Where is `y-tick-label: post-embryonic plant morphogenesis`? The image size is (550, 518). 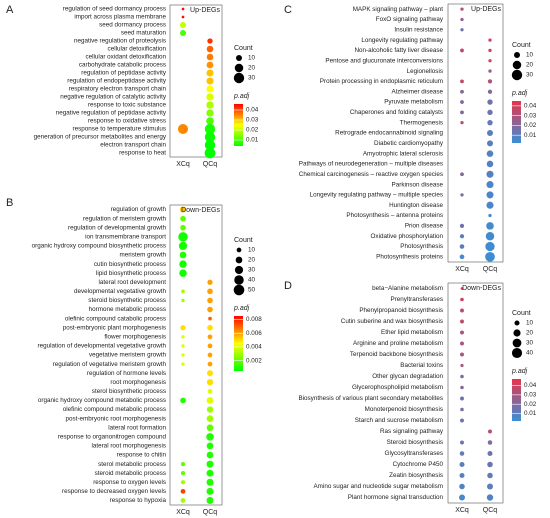 y-tick-label: post-embryonic plant morphogenesis is located at coordinates (114, 327).